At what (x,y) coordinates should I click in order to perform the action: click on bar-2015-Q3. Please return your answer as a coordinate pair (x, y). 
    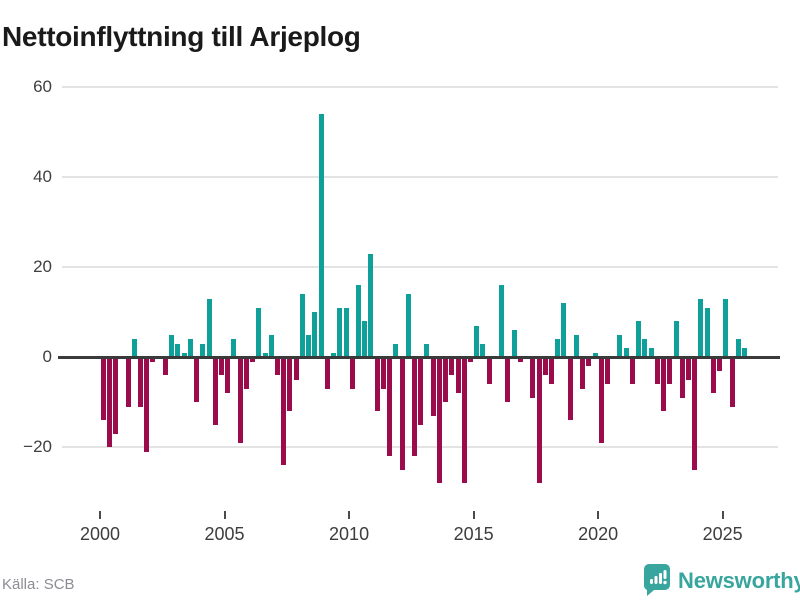
    Looking at the image, I should click on (489, 370).